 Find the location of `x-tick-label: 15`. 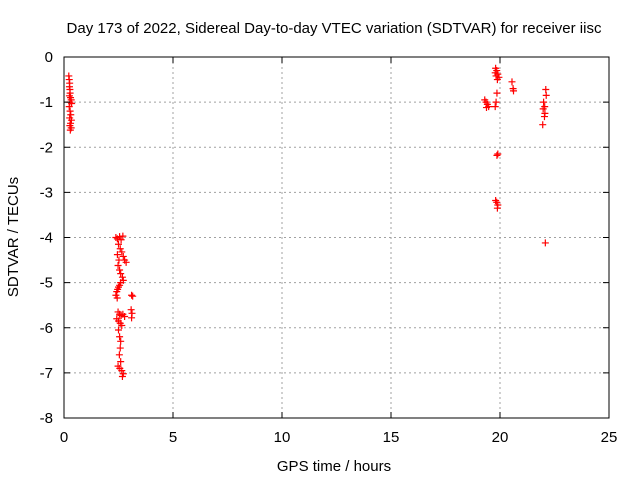

x-tick-label: 15 is located at coordinates (391, 437).